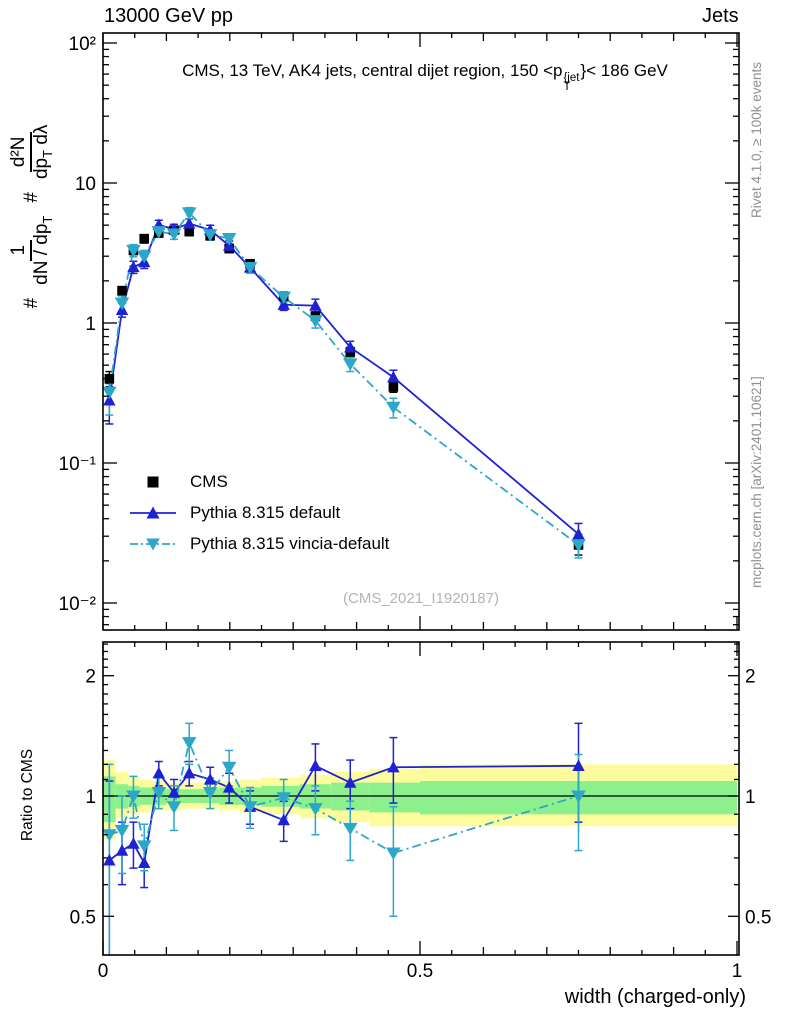  What do you see at coordinates (153, 481) in the screenshot?
I see `cms-square-marker-icon` at bounding box center [153, 481].